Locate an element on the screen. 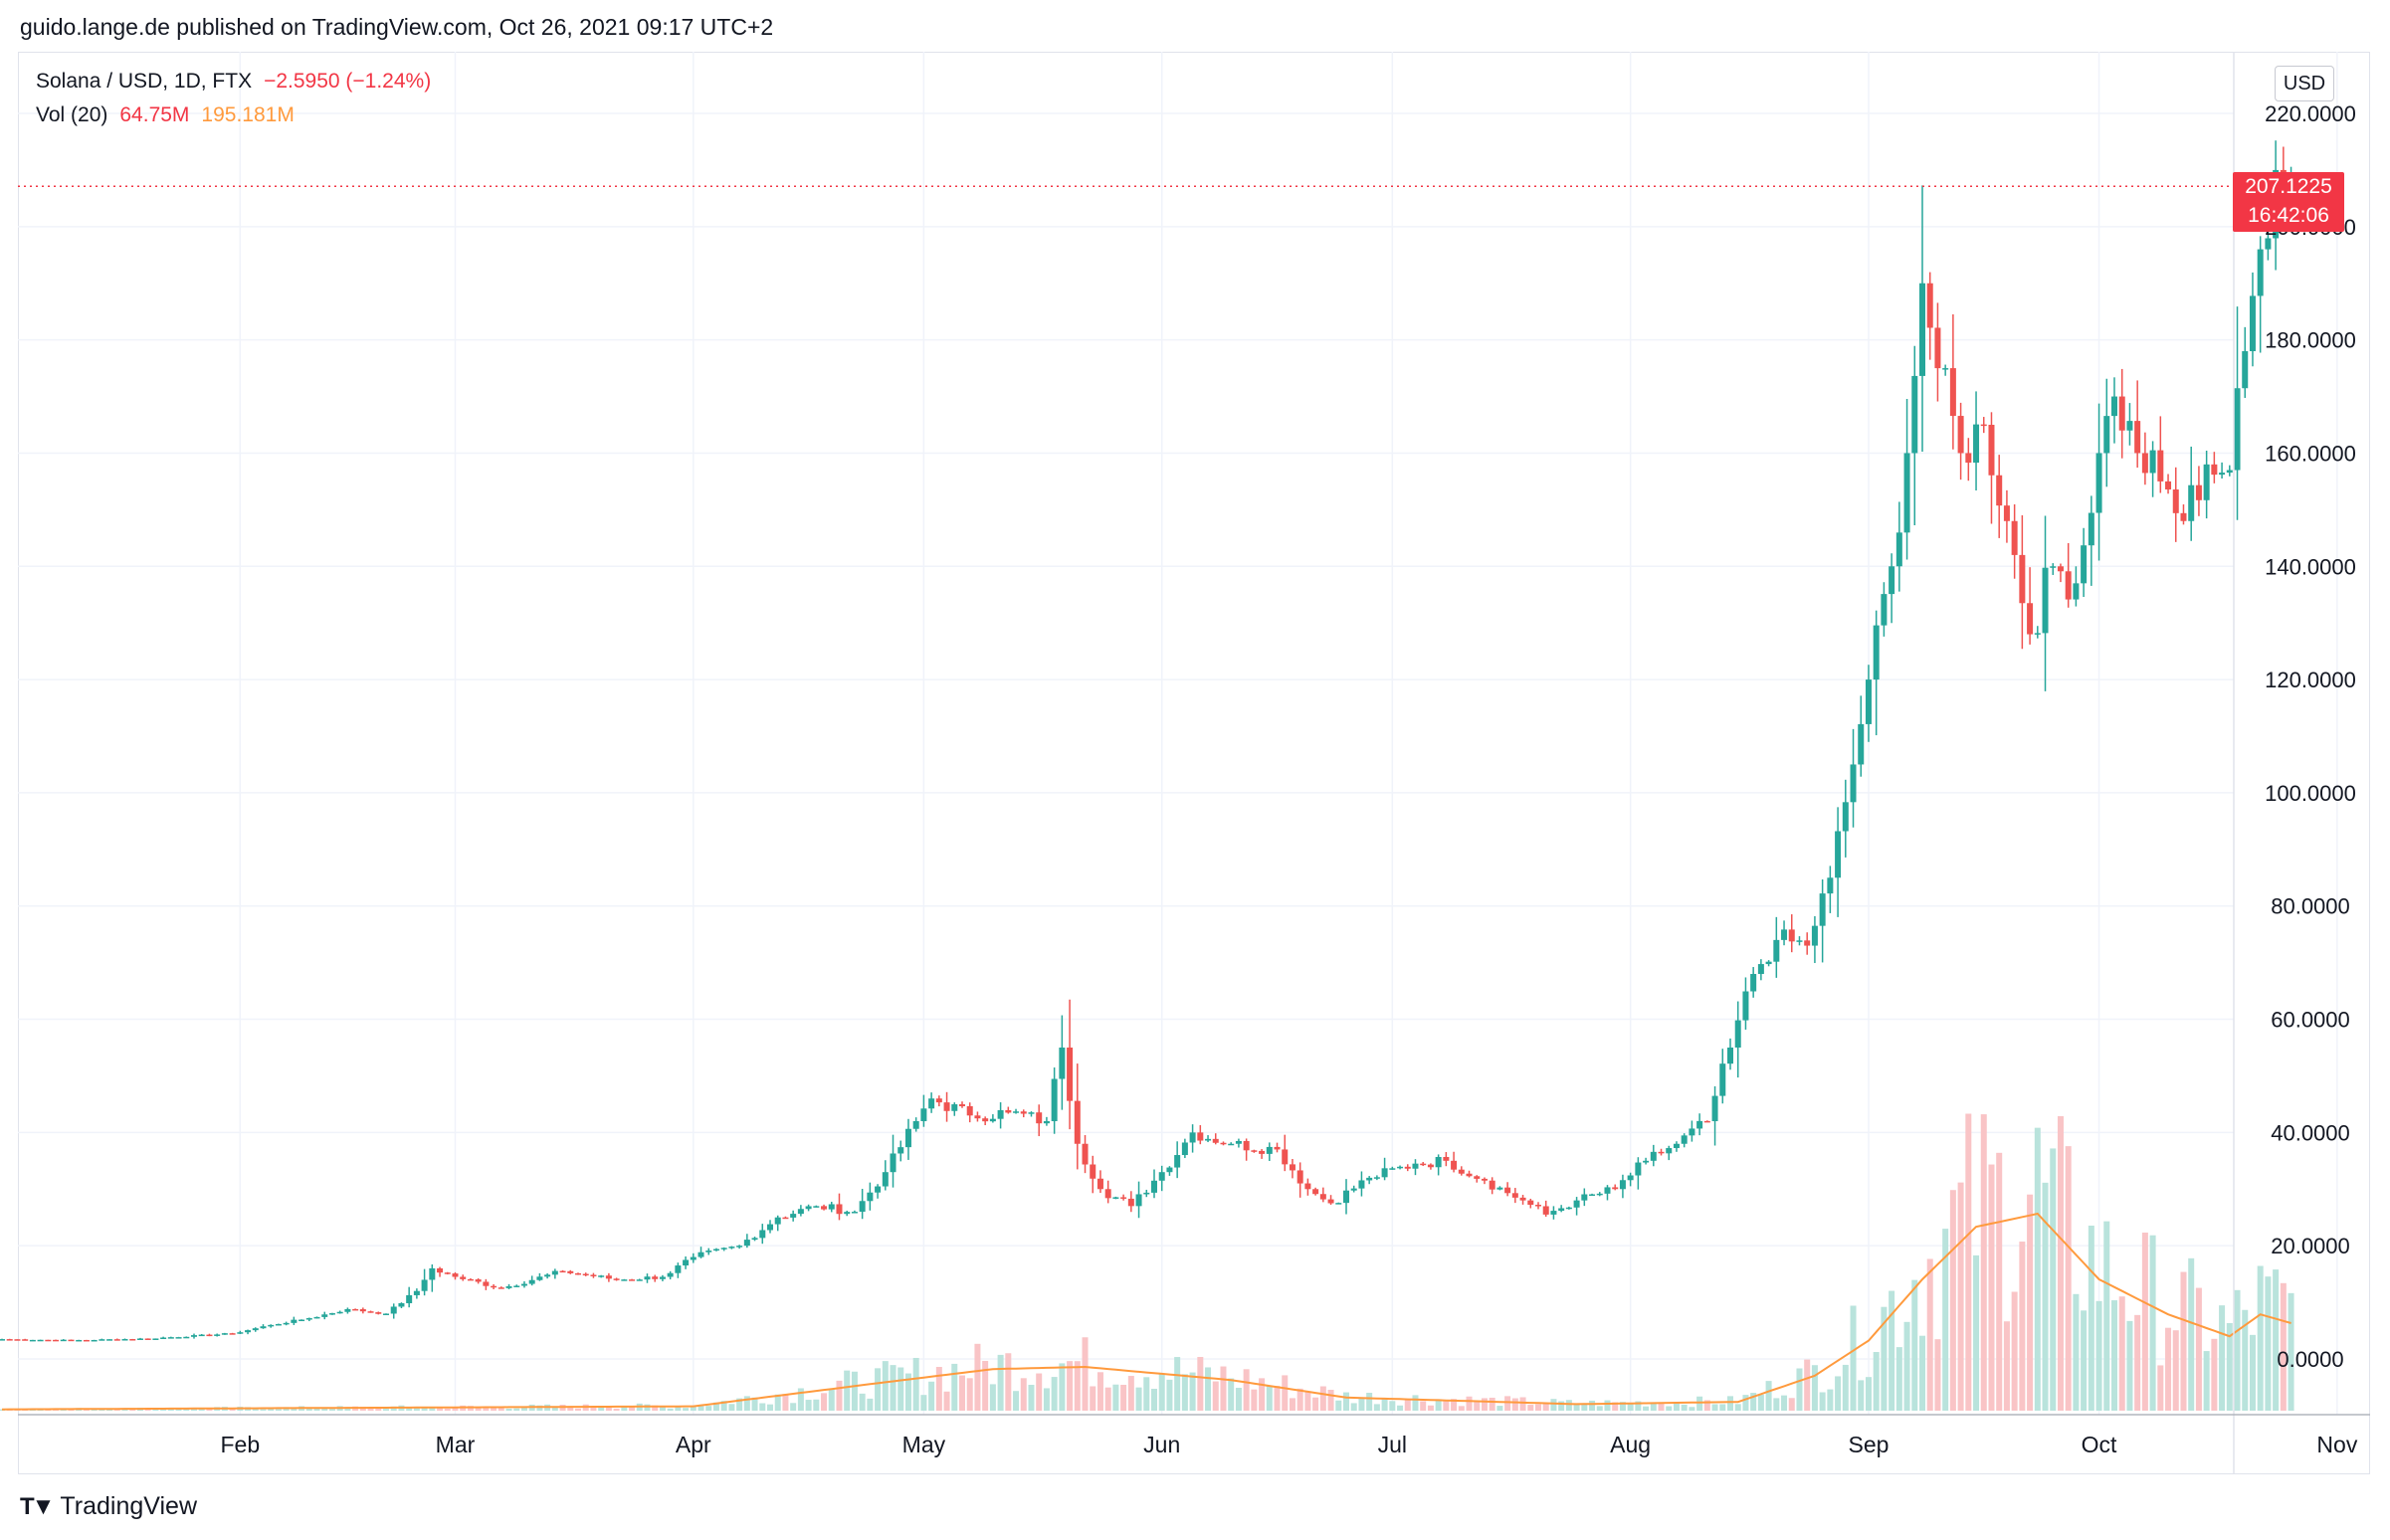 The image size is (2390, 1540). y-tick-label: 60.0000 is located at coordinates (2310, 1020).